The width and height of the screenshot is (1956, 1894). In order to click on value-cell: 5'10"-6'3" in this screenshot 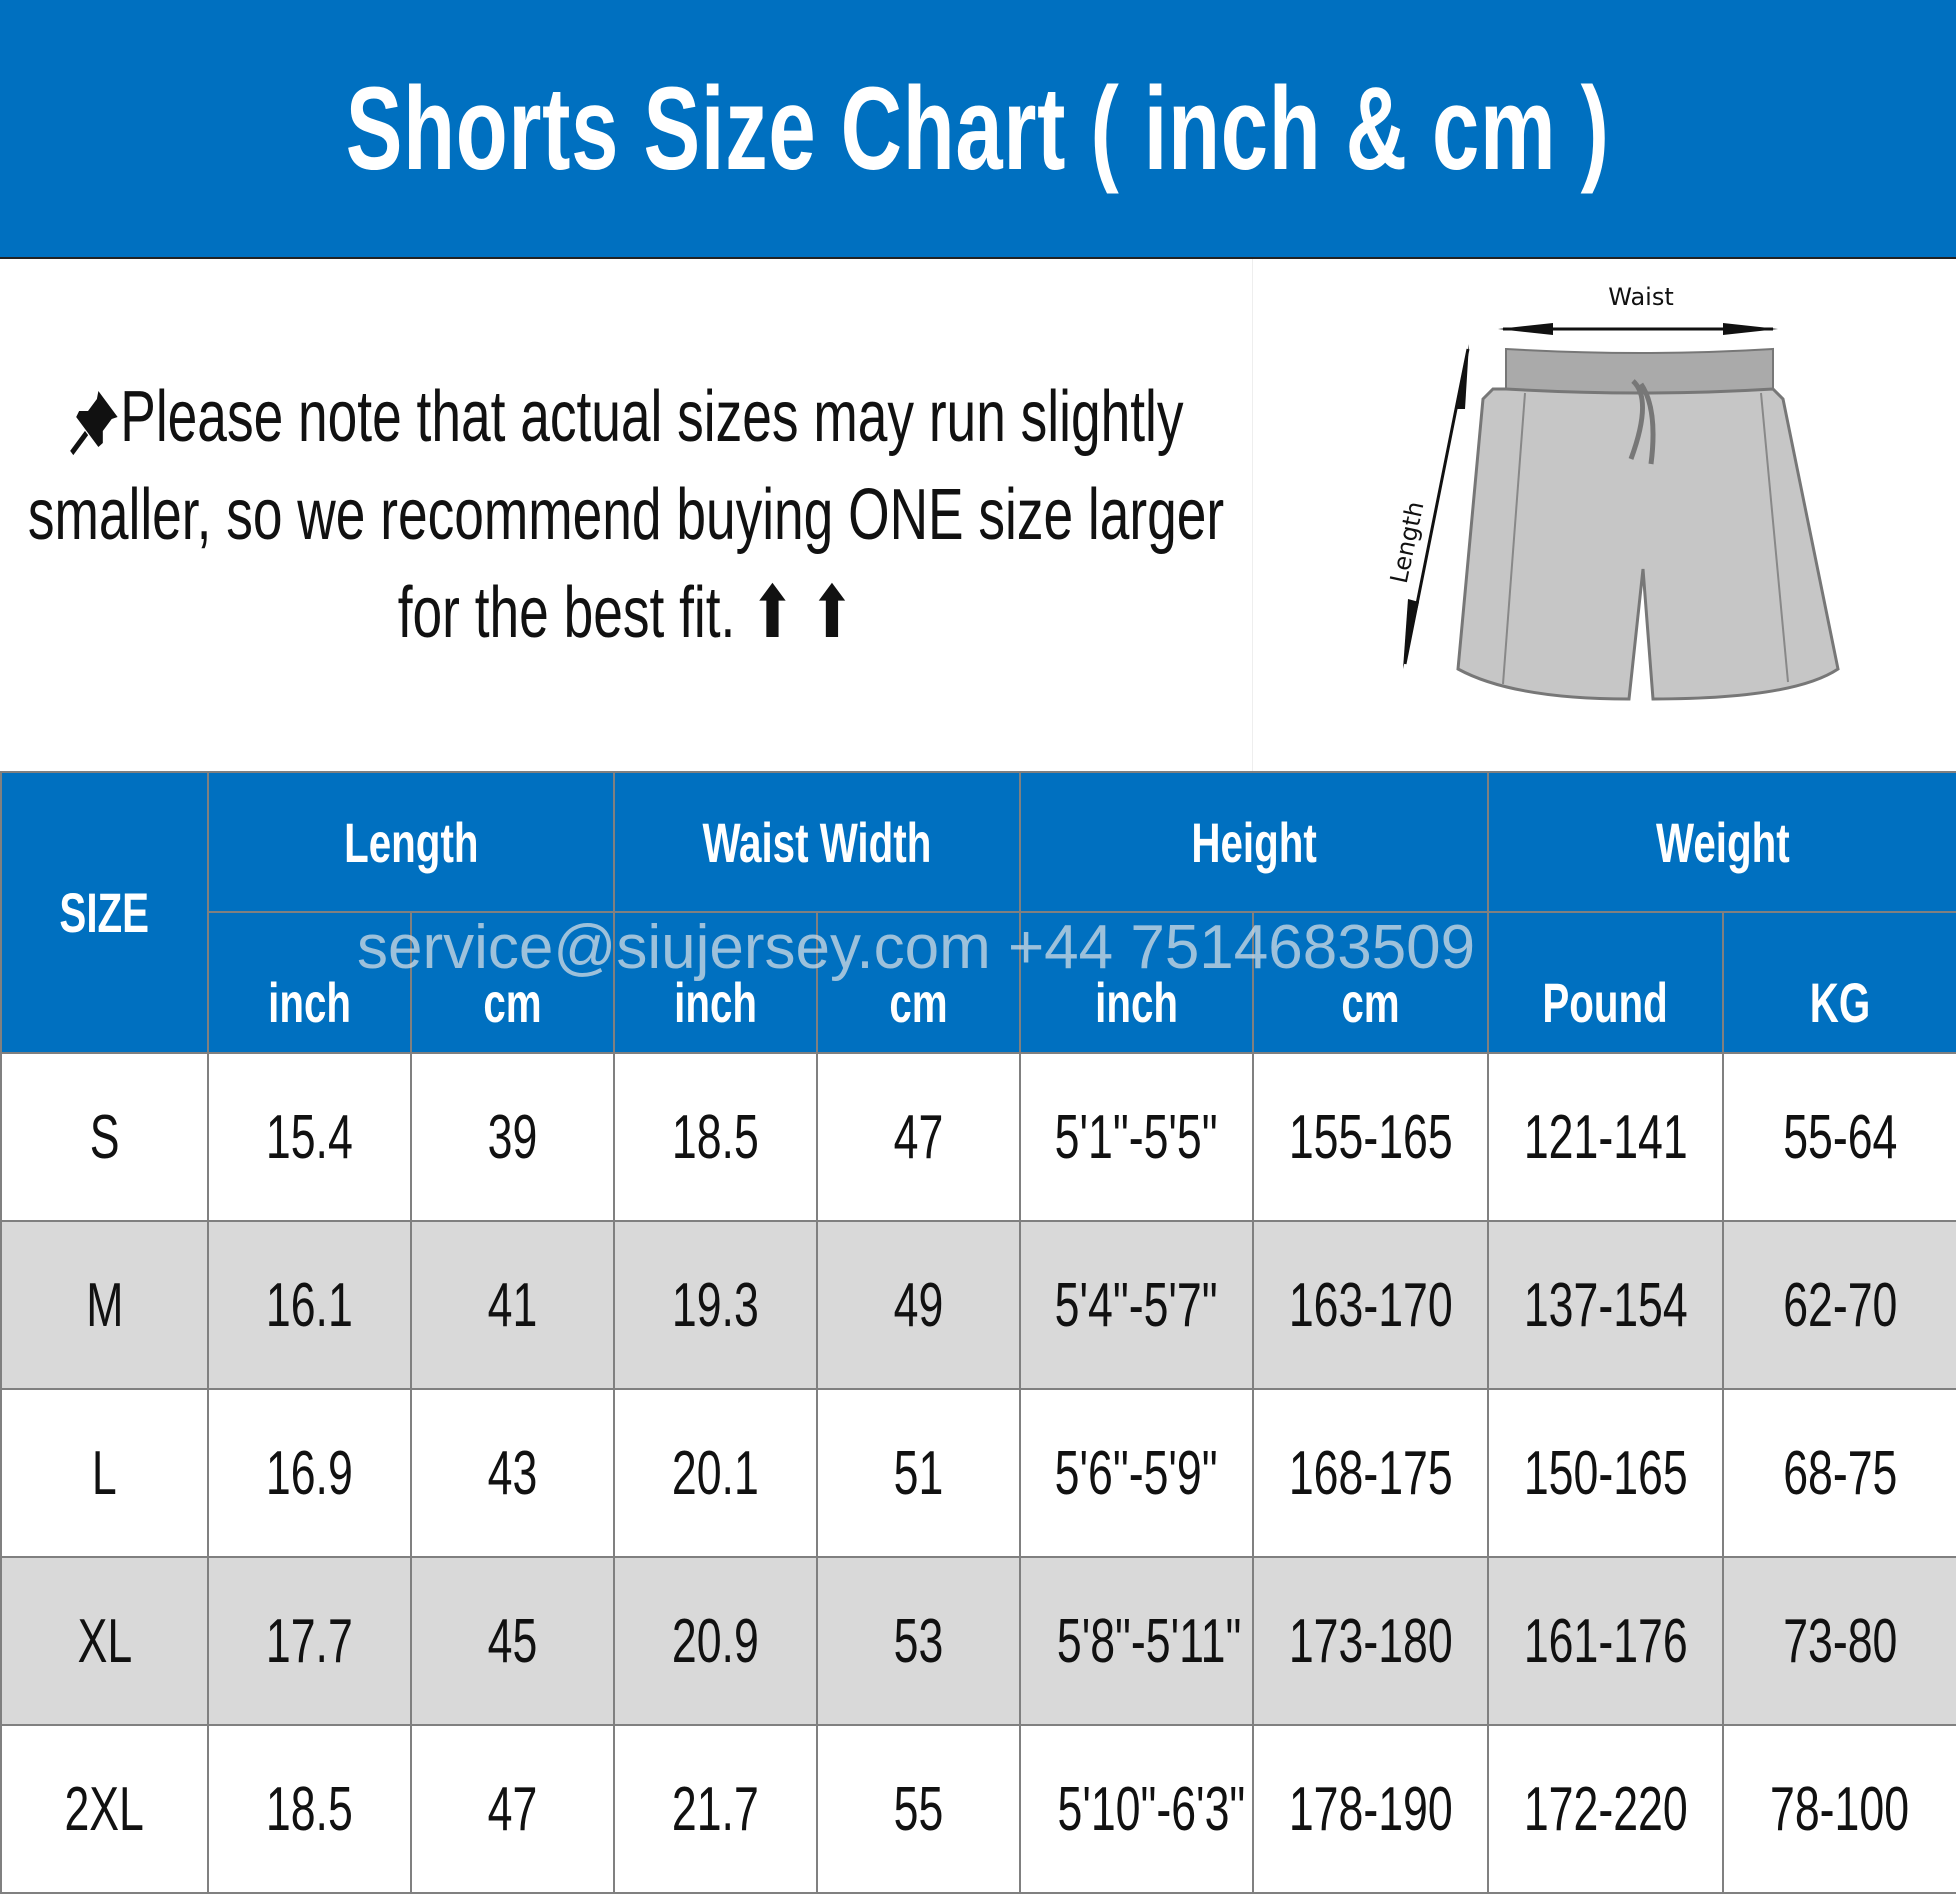, I will do `click(1137, 1809)`.